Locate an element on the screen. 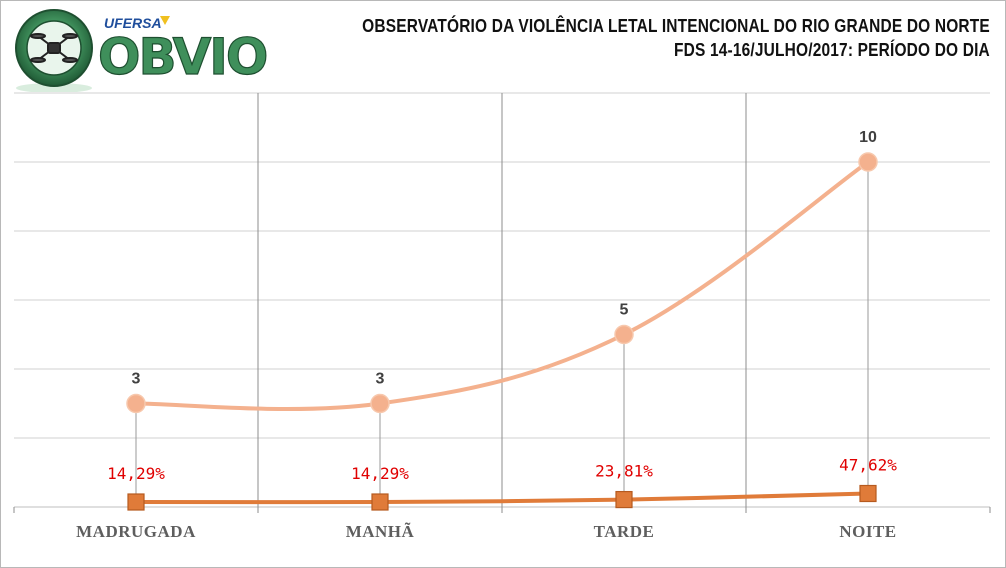 This screenshot has width=1006, height=568. logo-graphic: OBVIO UFERSA is located at coordinates (142, 51).